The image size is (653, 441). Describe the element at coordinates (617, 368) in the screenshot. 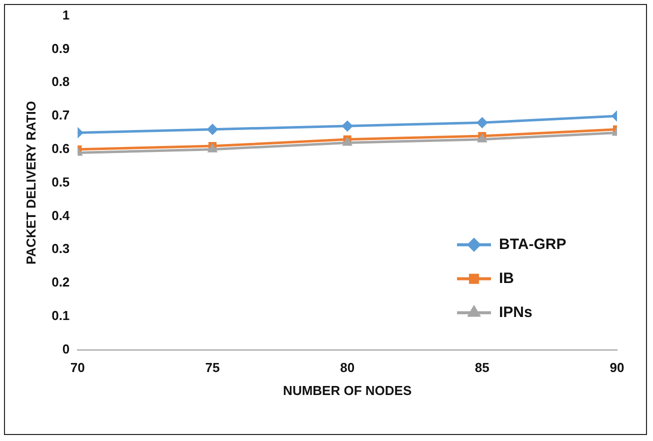

I see `x-tick-label: 90` at that location.